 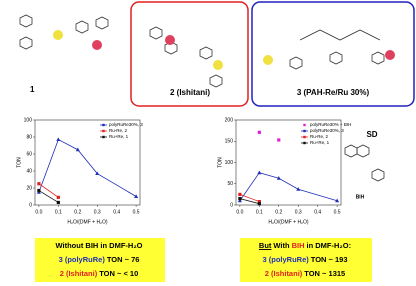 I want to click on y-tick-label: 60, so click(x=29, y=154).